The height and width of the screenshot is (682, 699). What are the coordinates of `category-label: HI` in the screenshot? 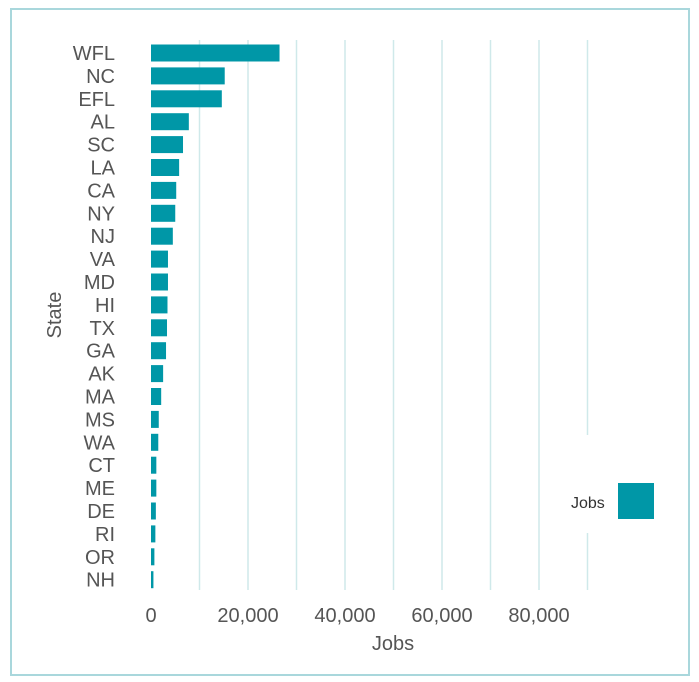 It's located at (105, 306).